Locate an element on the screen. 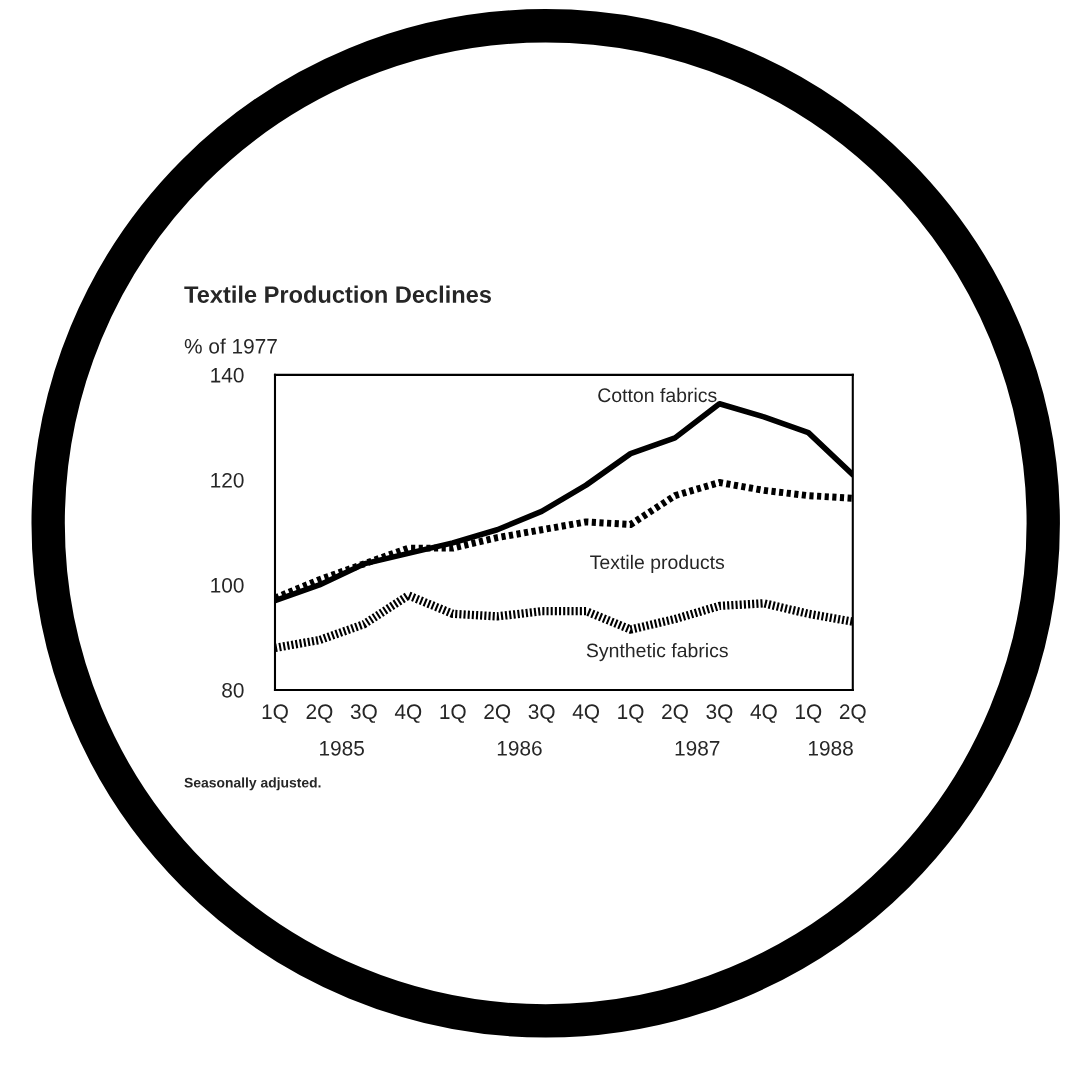 Image resolution: width=1070 pixels, height=1068 pixels. text: Seasonally adjusted. is located at coordinates (252, 784).